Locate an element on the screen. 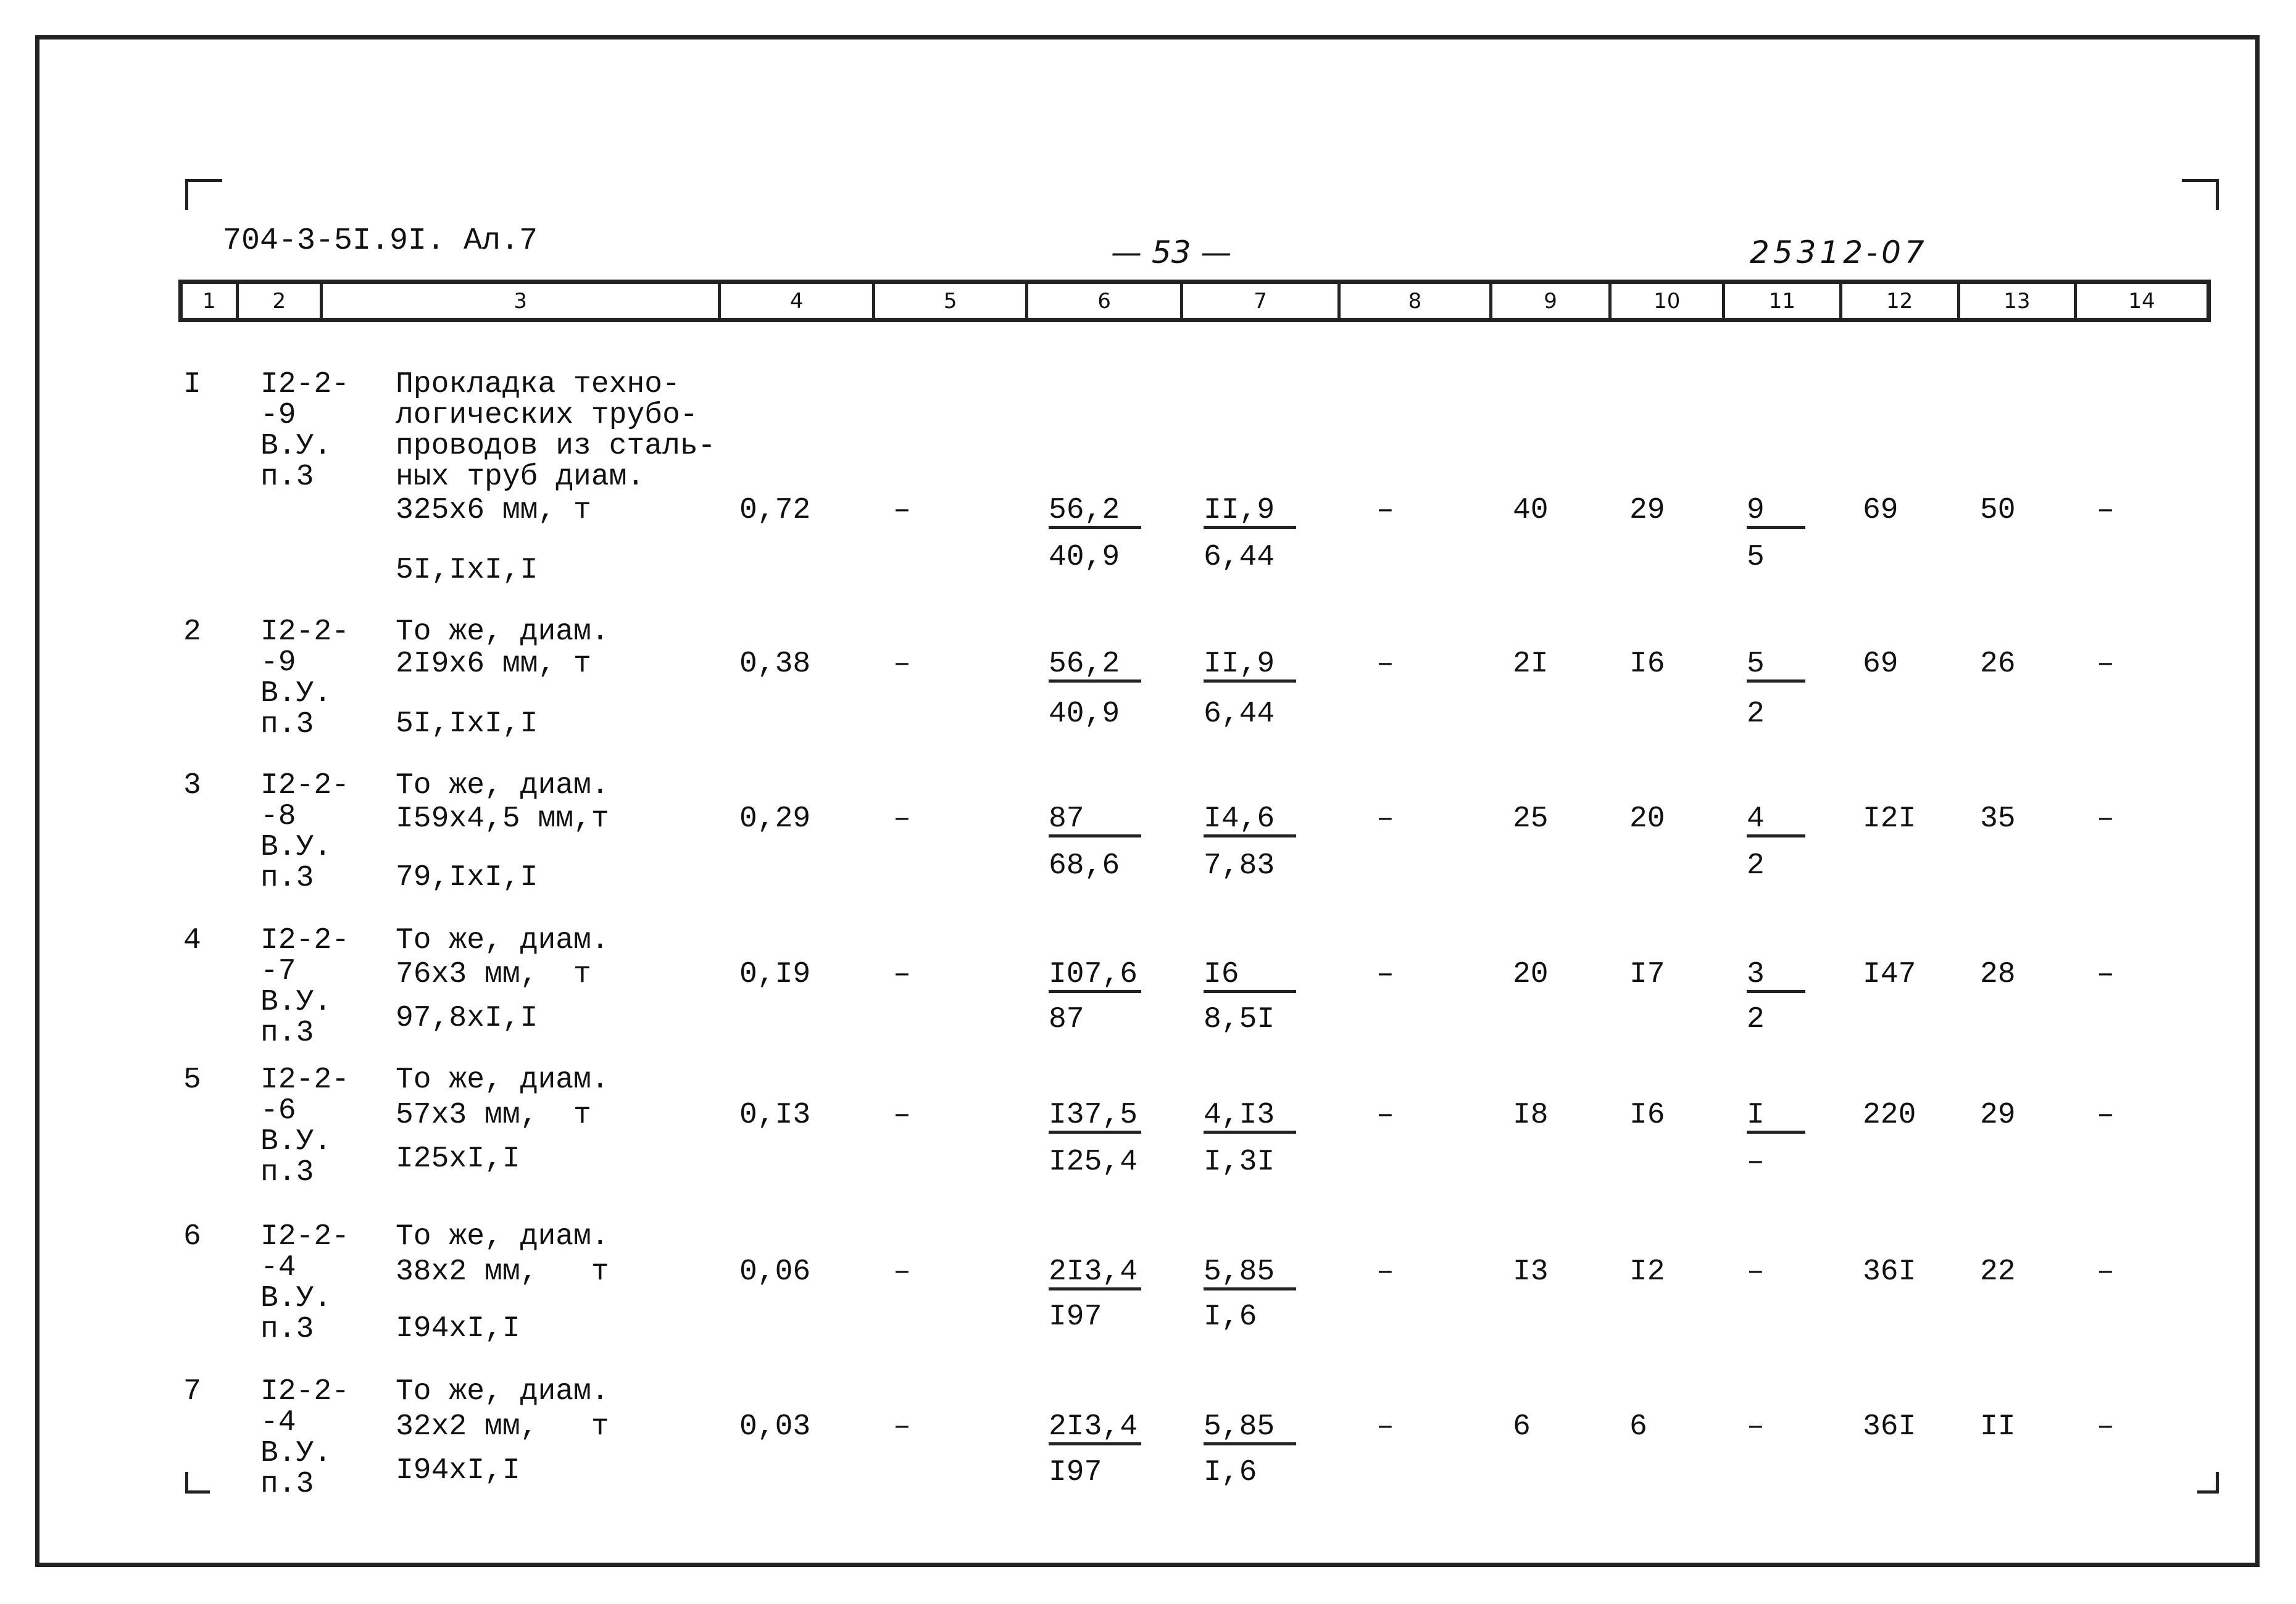 The height and width of the screenshot is (1604, 2296). col11-top: 3 is located at coordinates (1776, 976).